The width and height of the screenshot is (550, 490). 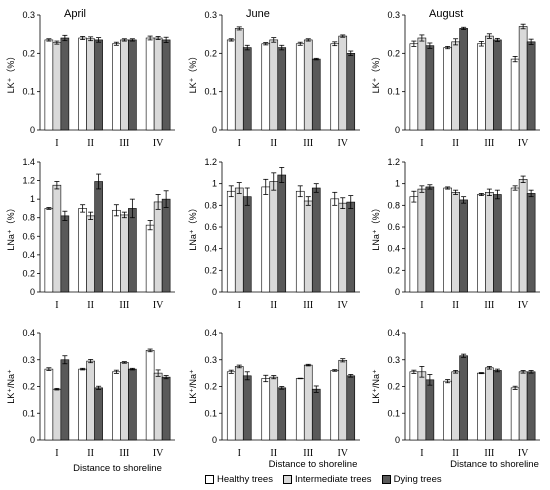 What do you see at coordinates (411, 479) in the screenshot?
I see `legend-item-dying: Dying trees` at bounding box center [411, 479].